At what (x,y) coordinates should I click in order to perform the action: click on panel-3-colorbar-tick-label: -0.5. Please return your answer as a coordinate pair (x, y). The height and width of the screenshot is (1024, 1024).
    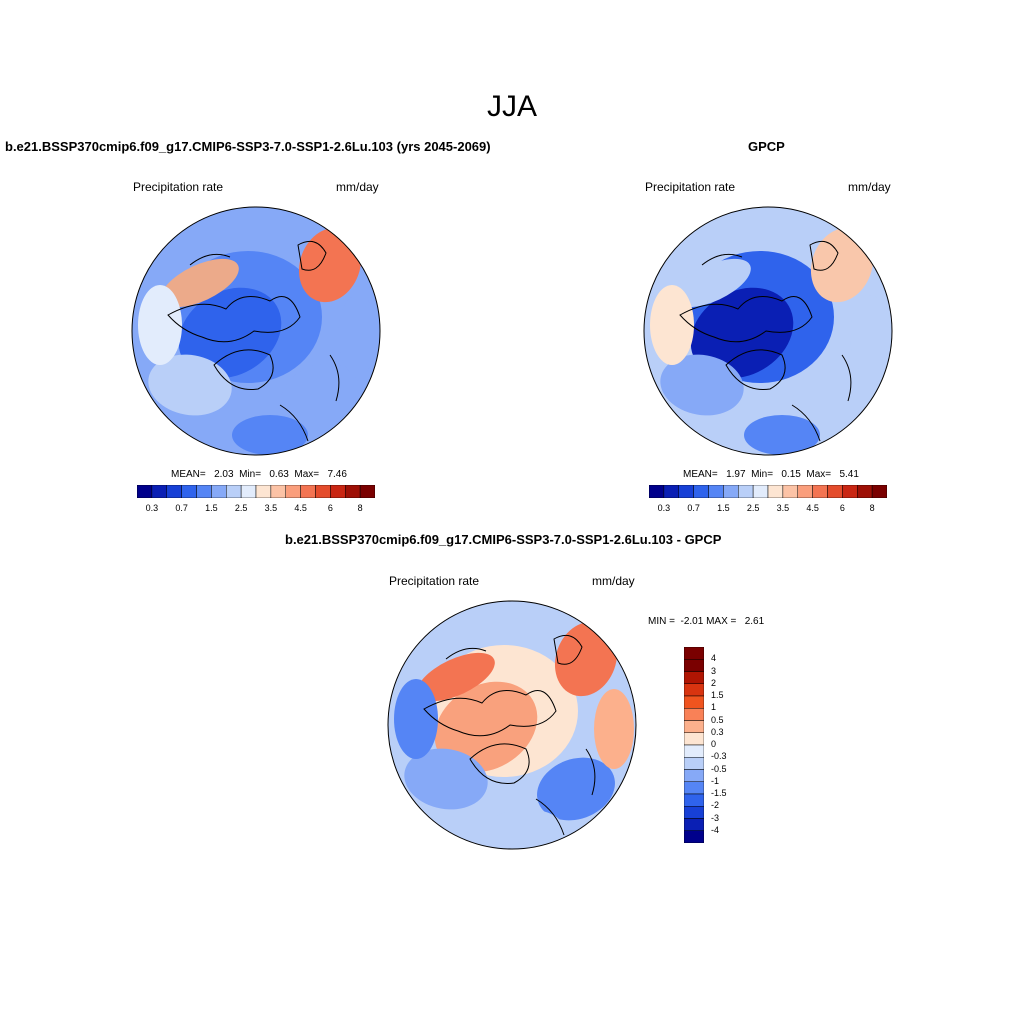
    Looking at the image, I should click on (719, 768).